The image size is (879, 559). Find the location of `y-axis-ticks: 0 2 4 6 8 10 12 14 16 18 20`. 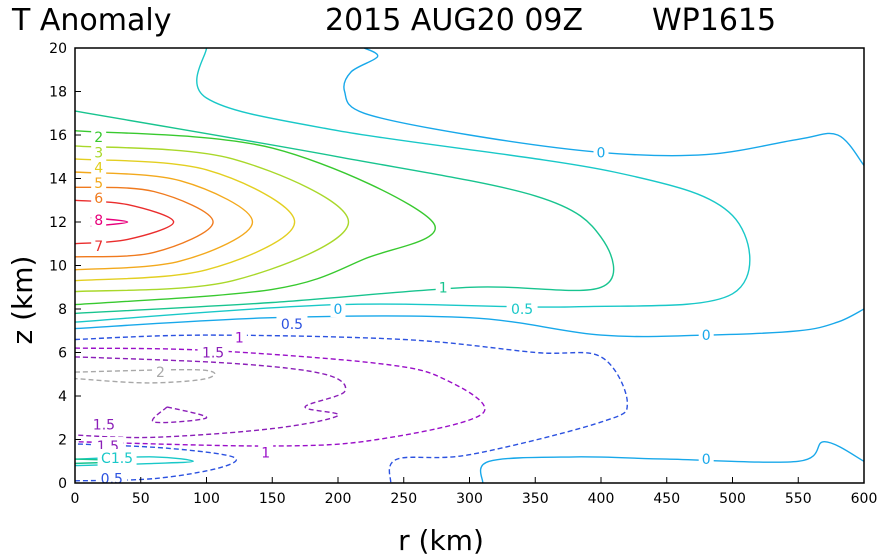

y-axis-ticks: 0 2 4 6 8 10 12 14 16 18 20 is located at coordinates (65, 266).